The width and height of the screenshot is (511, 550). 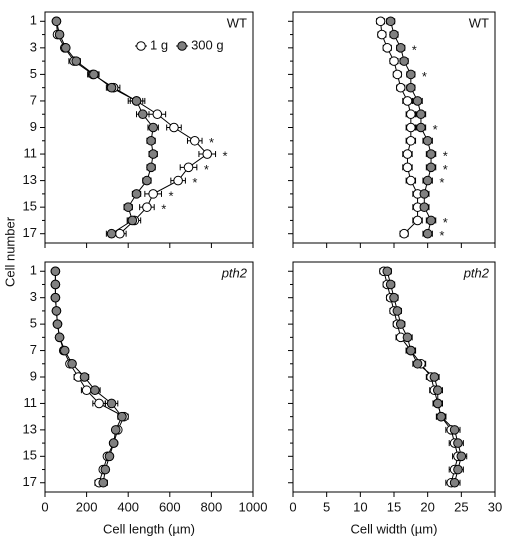 I want to click on y-tick-label: 17, so click(x=30, y=232).